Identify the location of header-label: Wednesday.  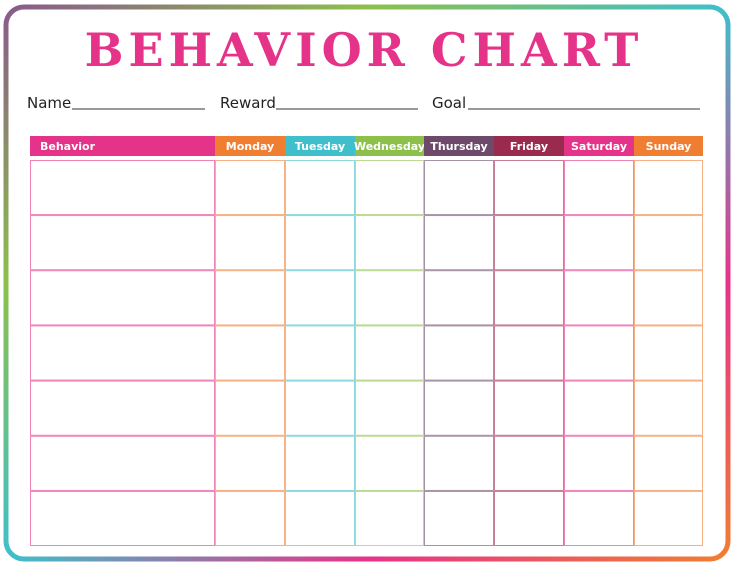
(389, 146).